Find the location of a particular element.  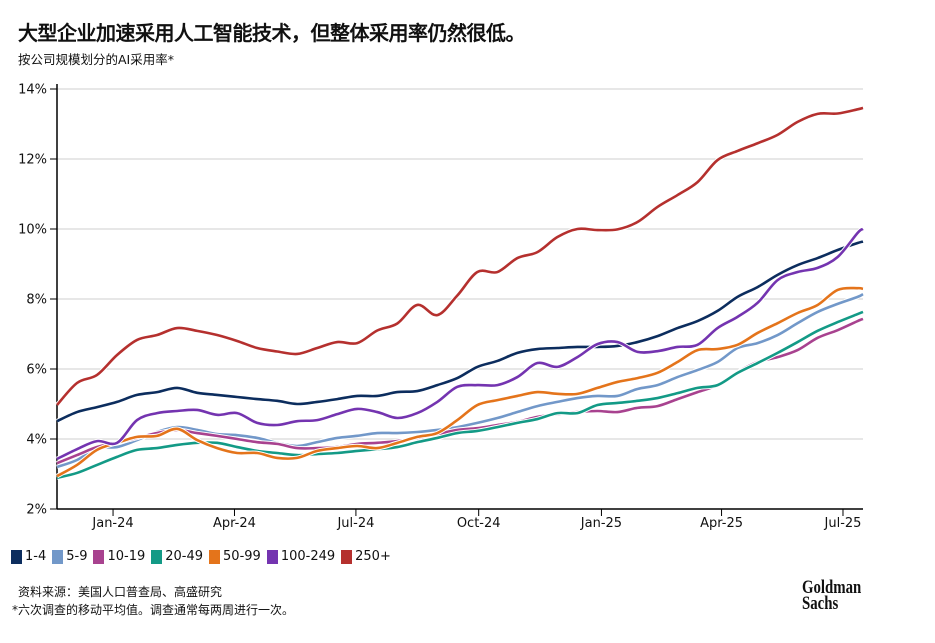

y-tick-label: 6% is located at coordinates (36, 370).